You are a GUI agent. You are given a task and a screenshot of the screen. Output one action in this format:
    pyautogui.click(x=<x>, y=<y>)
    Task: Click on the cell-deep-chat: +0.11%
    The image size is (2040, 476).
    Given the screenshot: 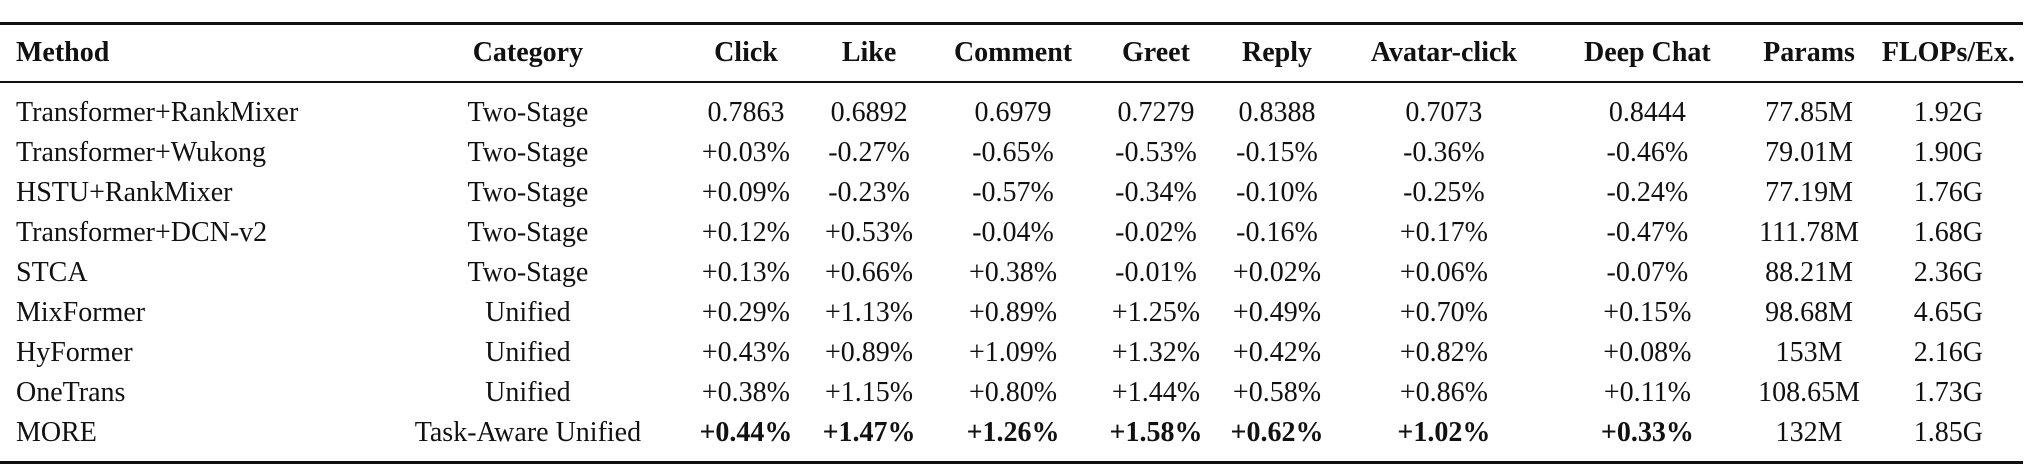 What is the action you would take?
    pyautogui.click(x=1647, y=392)
    